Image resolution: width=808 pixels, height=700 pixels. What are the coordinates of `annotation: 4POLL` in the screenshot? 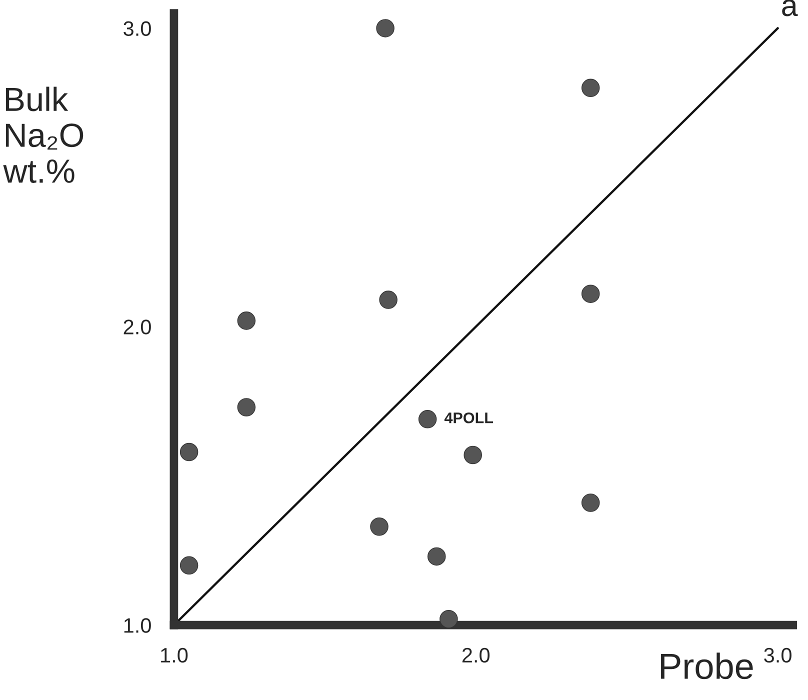 It's located at (469, 418).